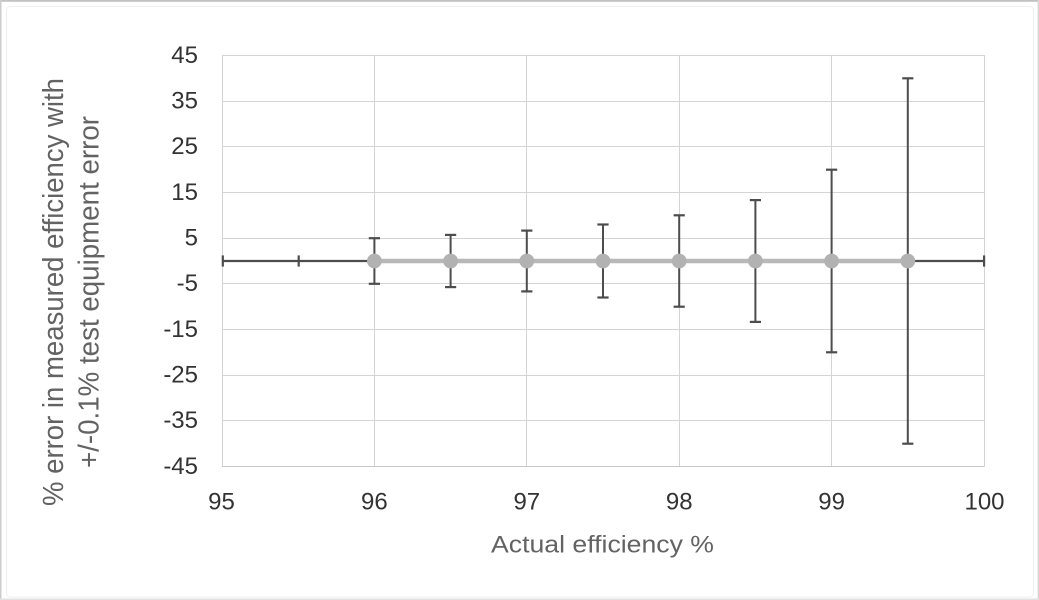  What do you see at coordinates (191, 238) in the screenshot?
I see `svg-text: 5` at bounding box center [191, 238].